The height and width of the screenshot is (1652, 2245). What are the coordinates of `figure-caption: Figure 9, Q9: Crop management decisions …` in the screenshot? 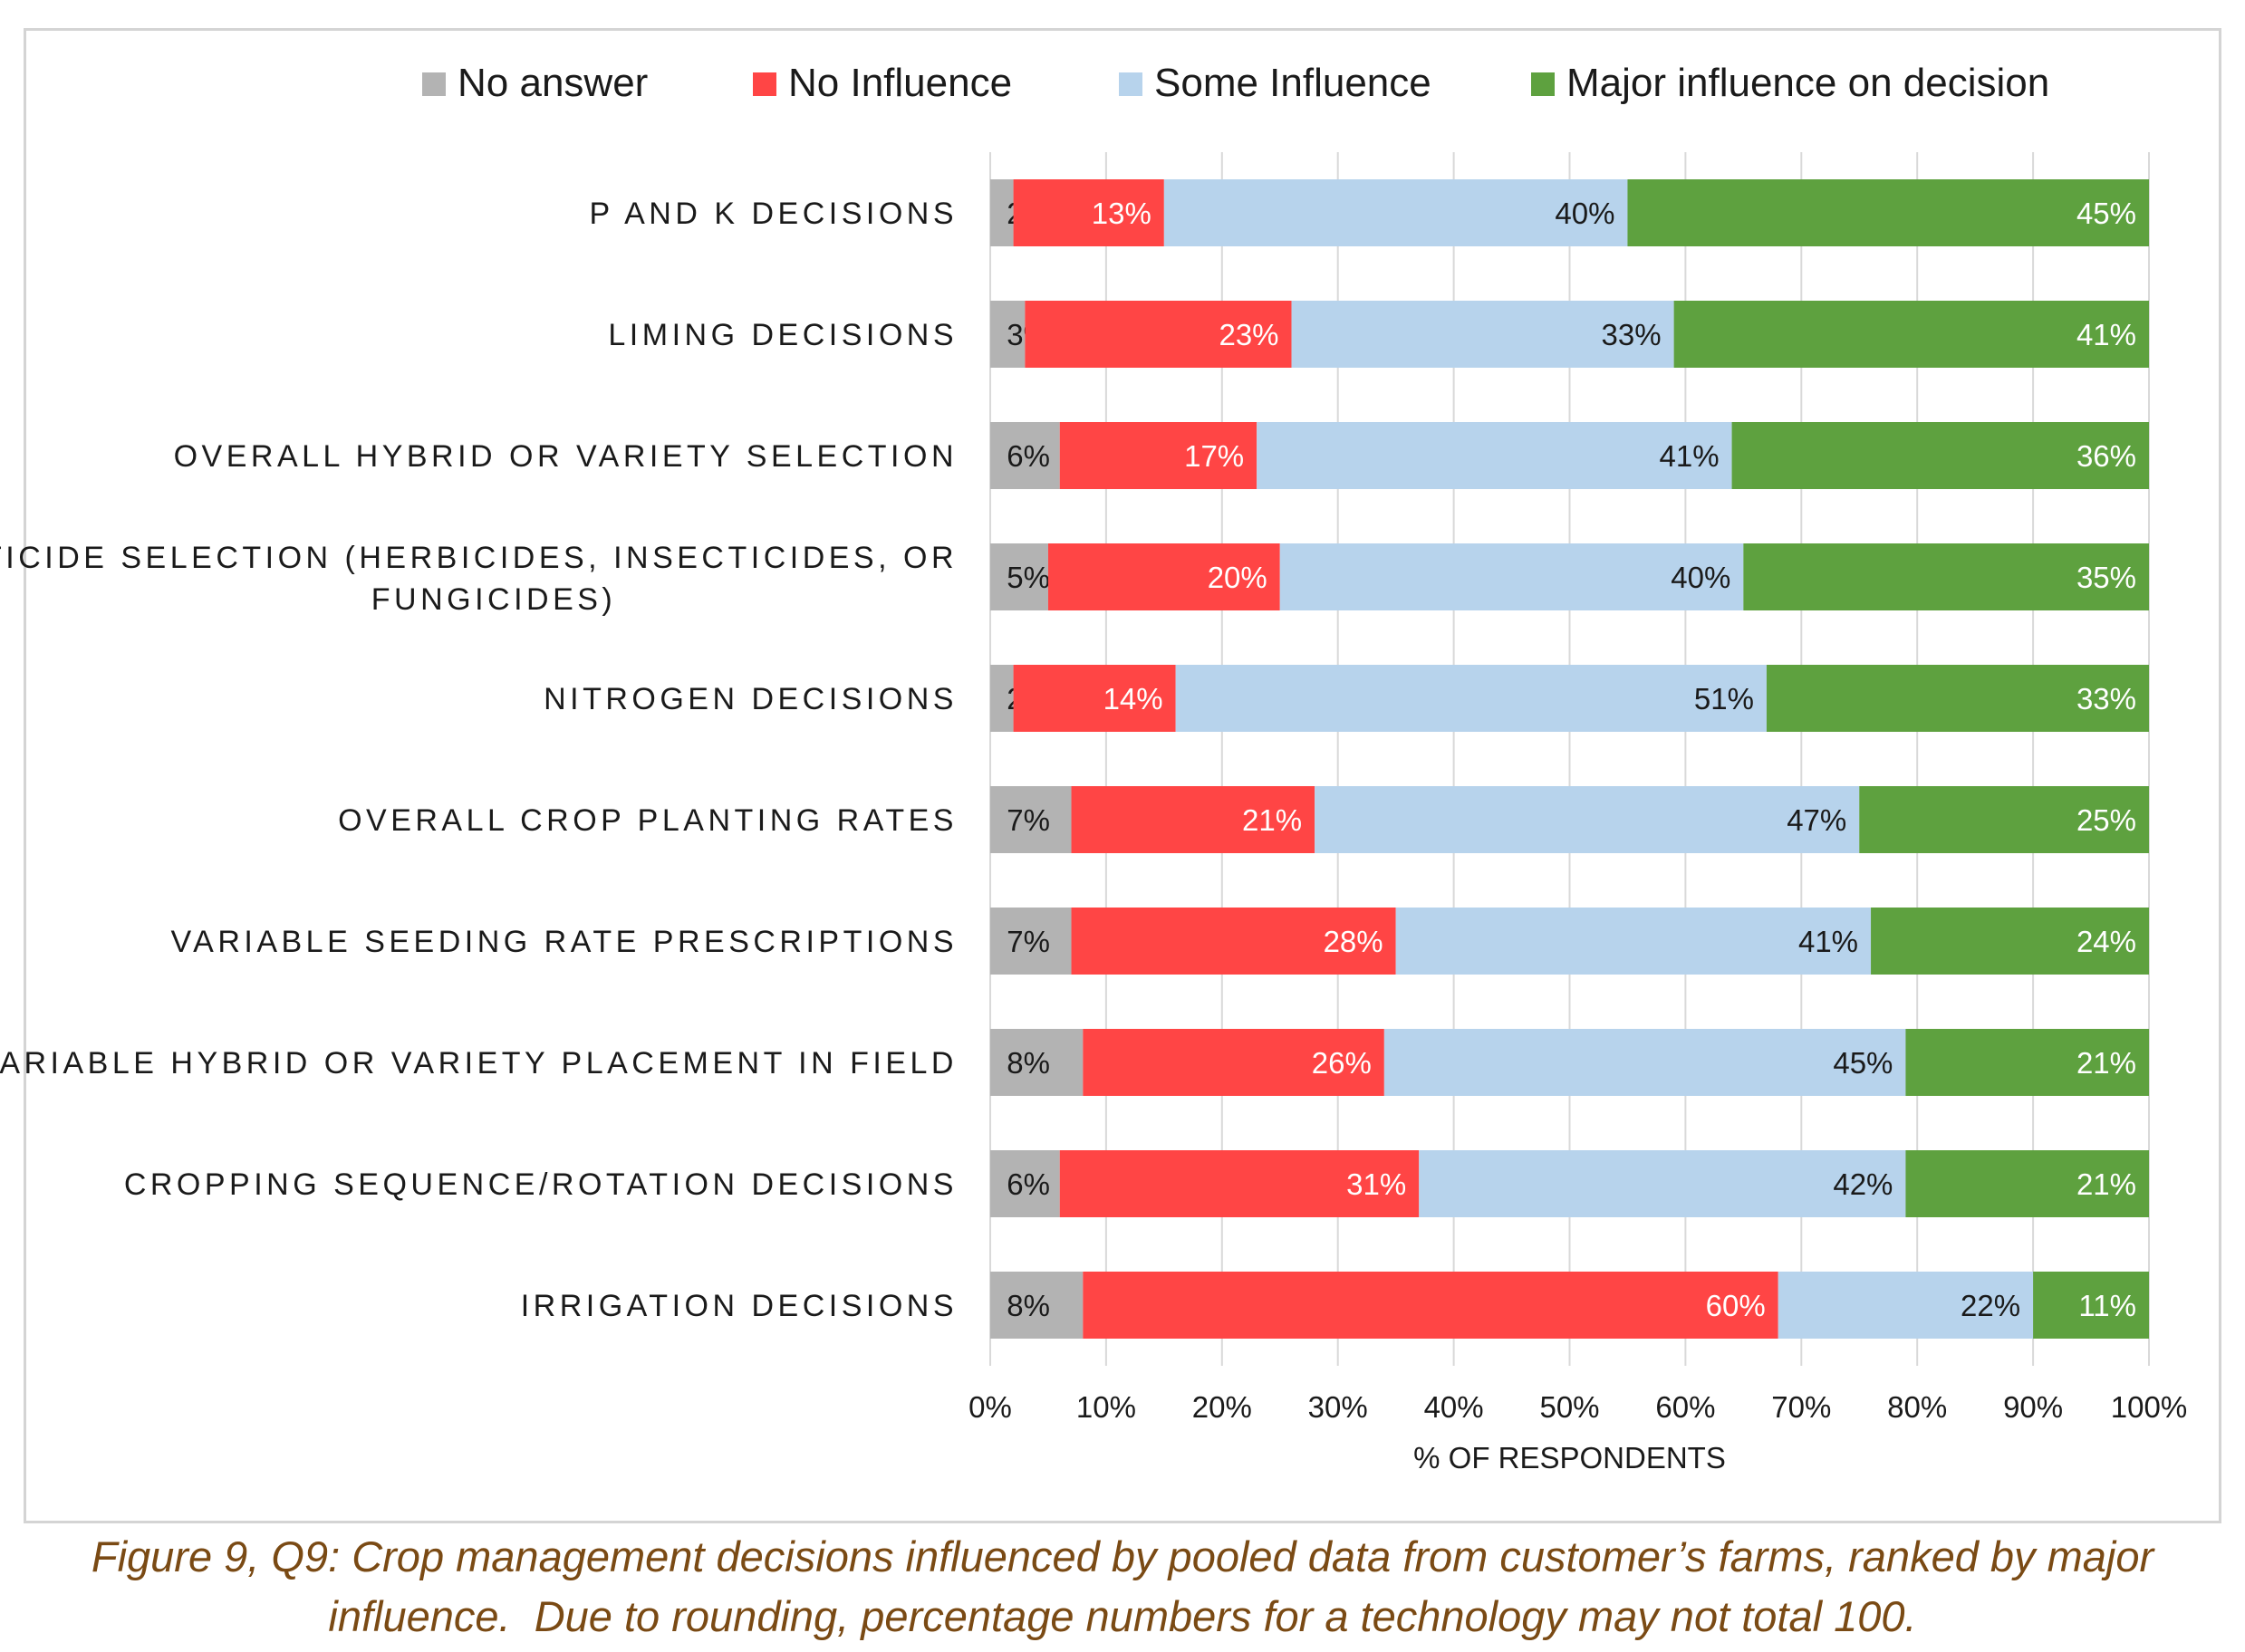 It's located at (1122, 1587).